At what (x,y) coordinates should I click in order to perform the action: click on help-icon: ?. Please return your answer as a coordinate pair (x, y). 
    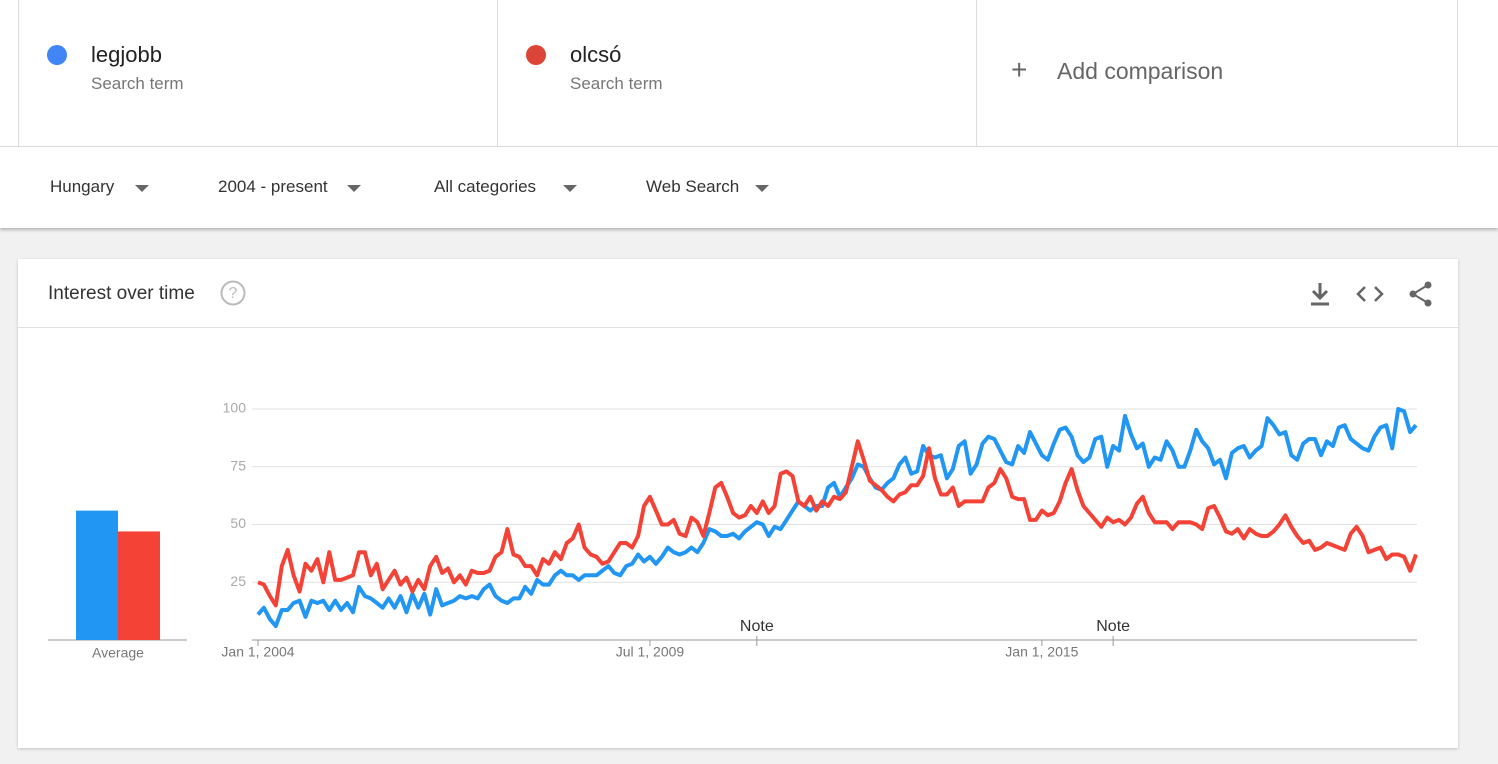
    Looking at the image, I should click on (233, 293).